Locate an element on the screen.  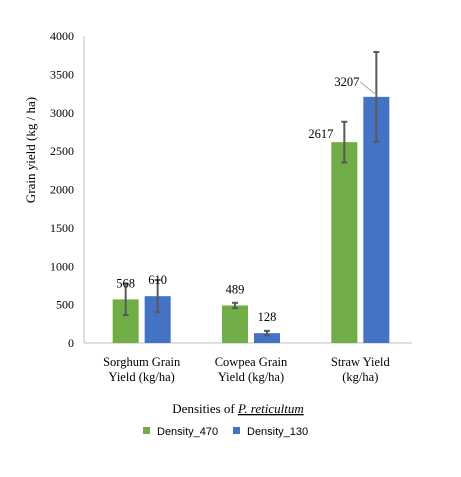
legend-label: Density_470 is located at coordinates (187, 432).